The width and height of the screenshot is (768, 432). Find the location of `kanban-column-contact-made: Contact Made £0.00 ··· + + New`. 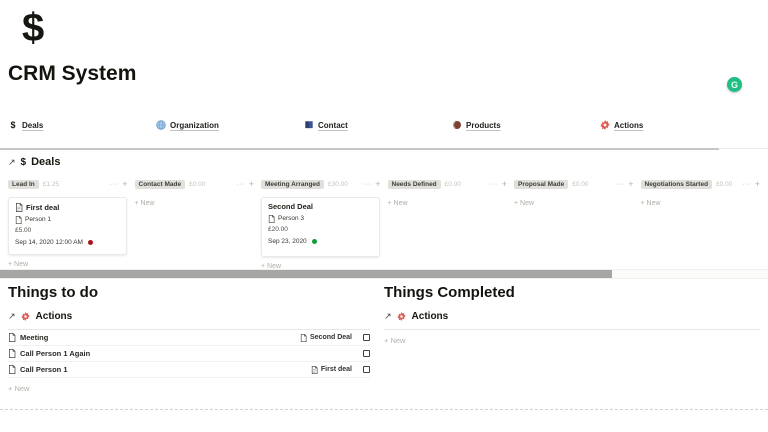

kanban-column-contact-made: Contact Made £0.00 ··· + + New is located at coordinates (198, 224).